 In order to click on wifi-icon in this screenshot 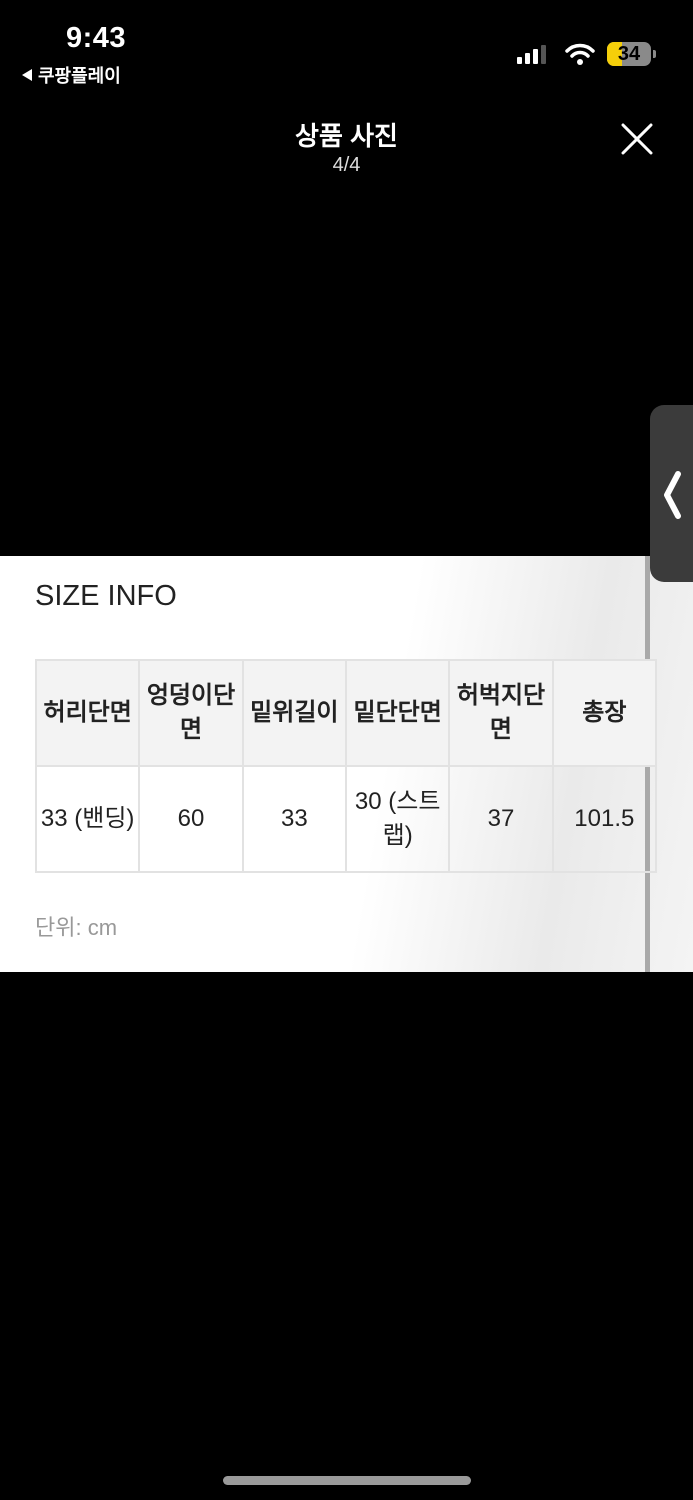, I will do `click(580, 54)`.